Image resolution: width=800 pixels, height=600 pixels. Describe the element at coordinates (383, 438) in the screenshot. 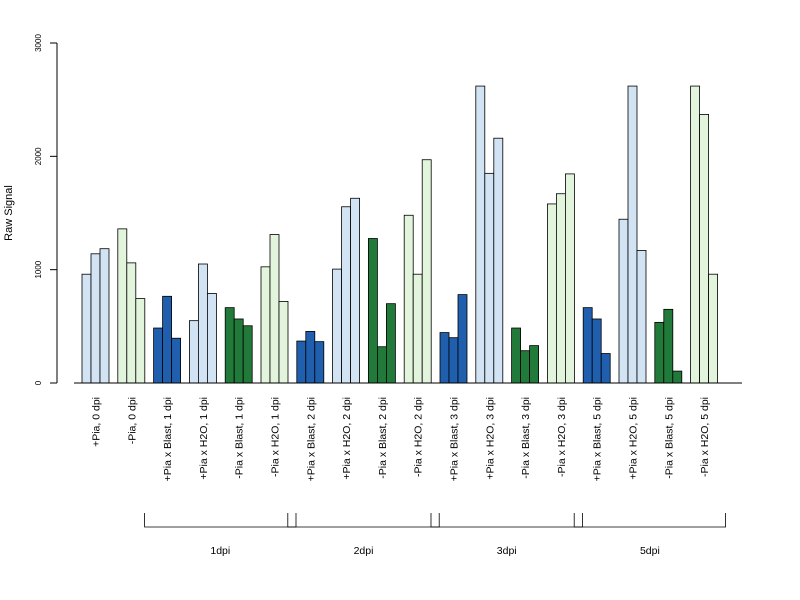

I see `category-label: -Pia x Blast, 2 dpi` at that location.